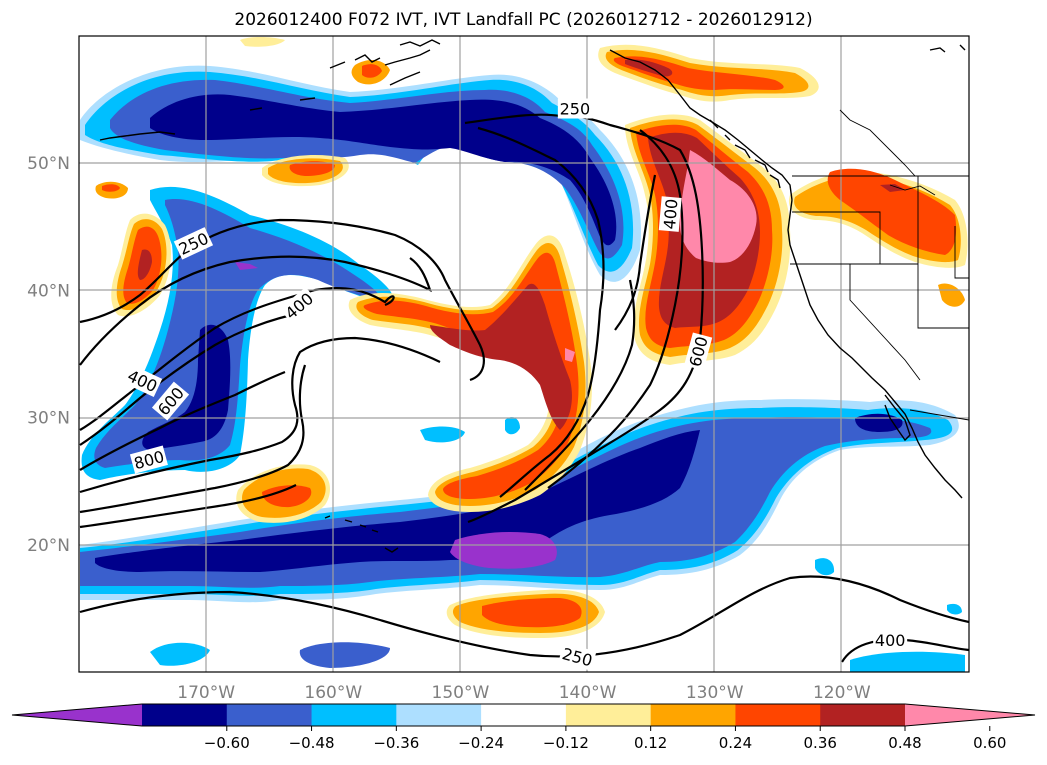 The width and height of the screenshot is (1047, 765). Describe the element at coordinates (961, 252) in the screenshot. I see `border-east` at that location.